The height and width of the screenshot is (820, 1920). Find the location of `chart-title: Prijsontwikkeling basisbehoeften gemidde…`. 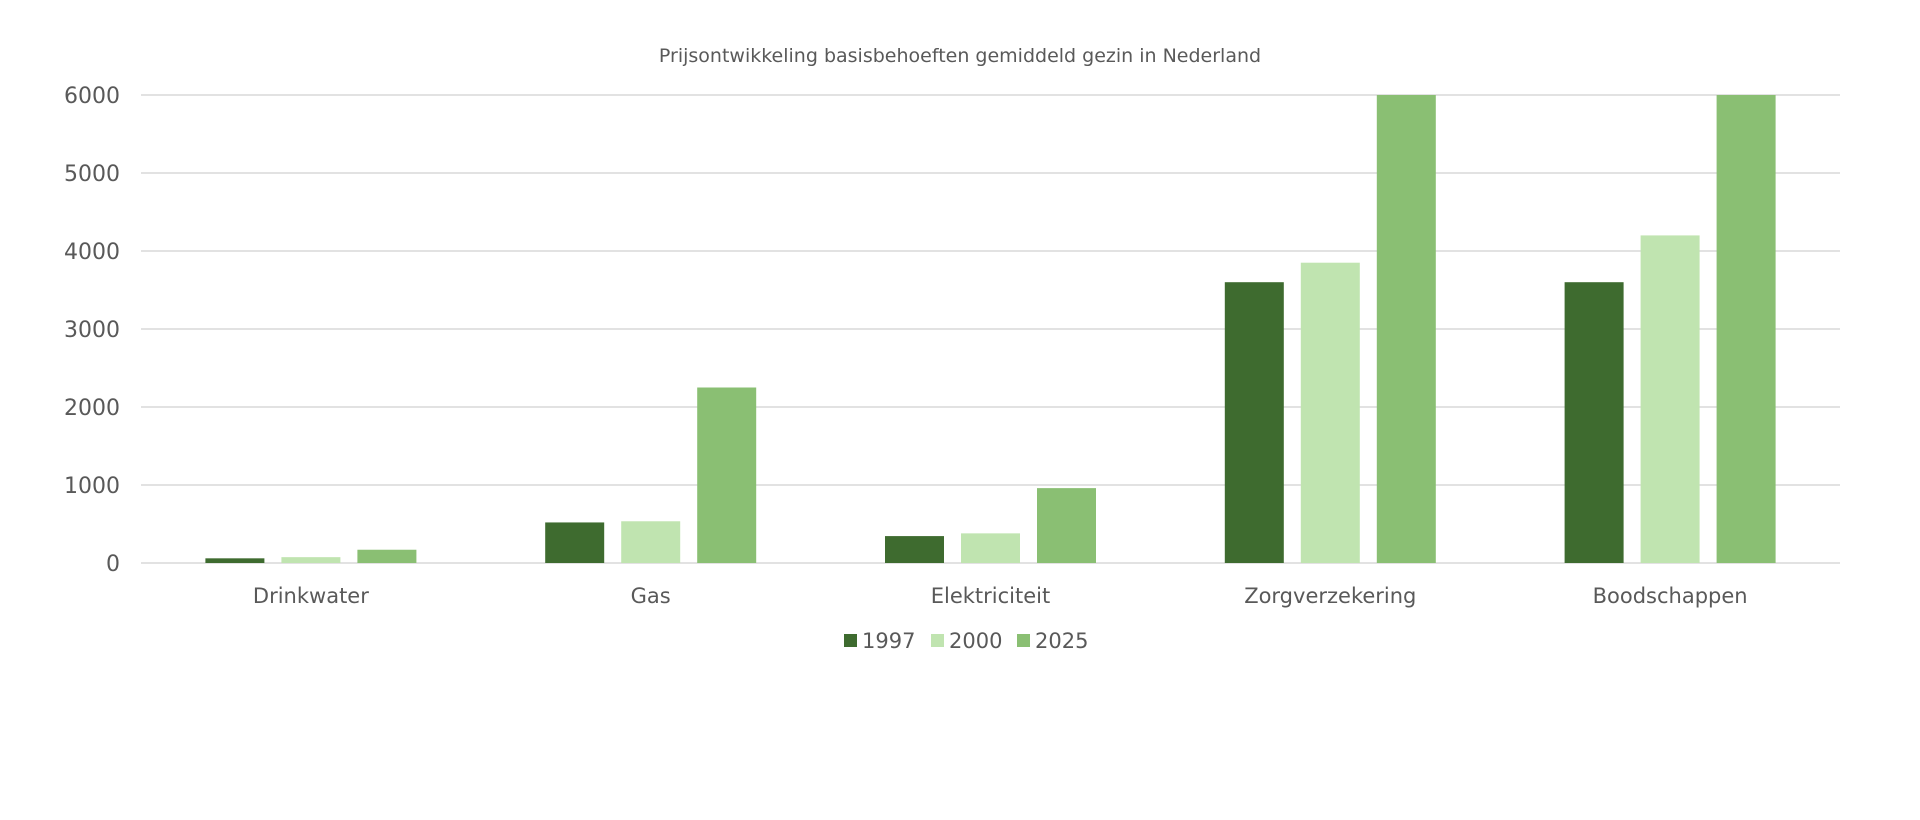

chart-title: Prijsontwikkeling basisbehoeften gemidde… is located at coordinates (960, 56).